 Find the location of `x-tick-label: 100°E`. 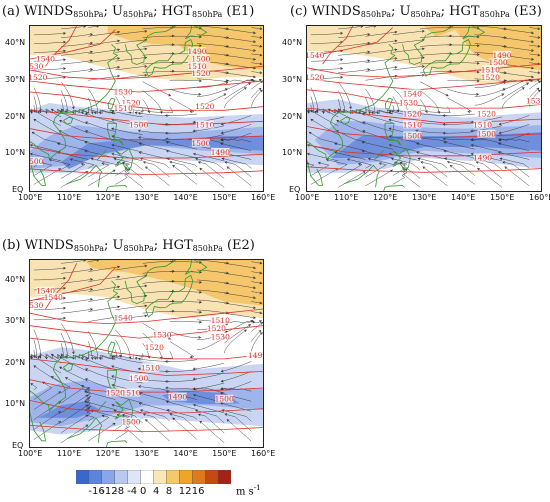

x-tick-label: 100°E is located at coordinates (307, 197).